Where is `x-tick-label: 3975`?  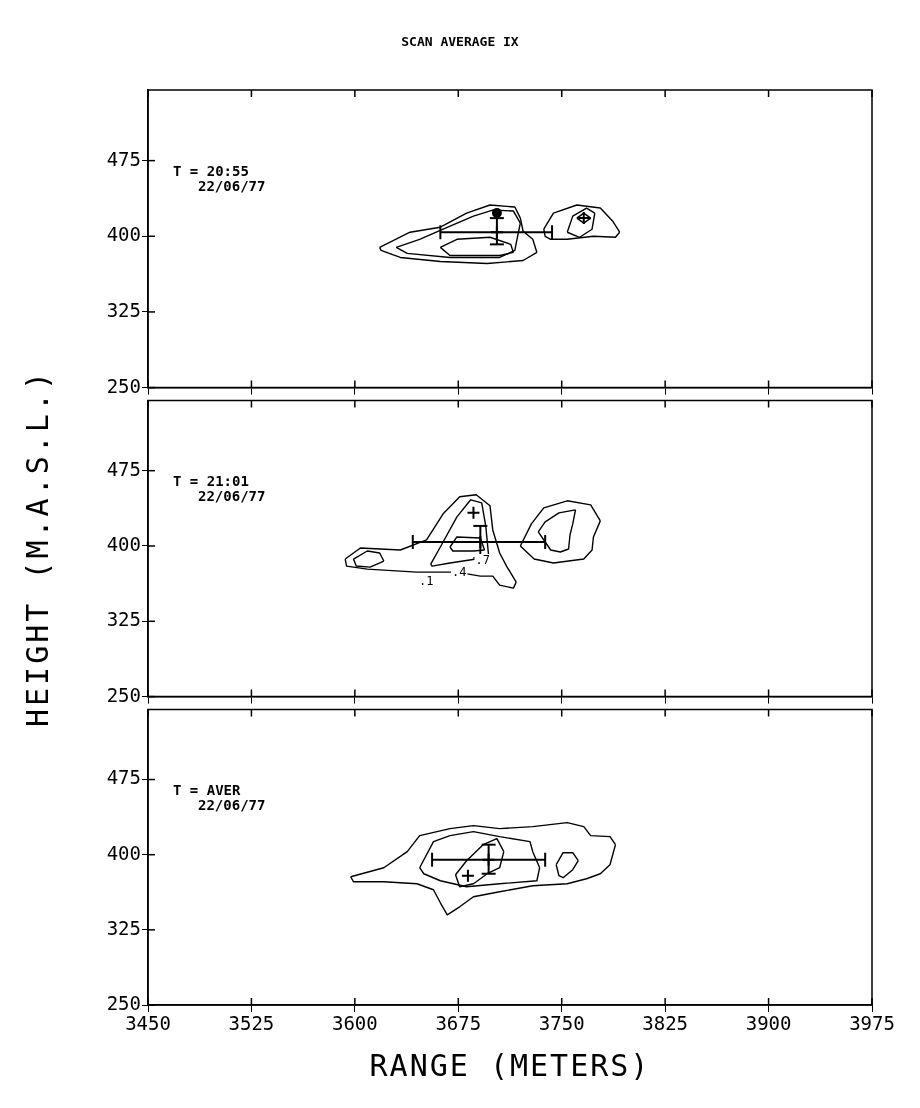
x-tick-label: 3975 is located at coordinates (872, 1023).